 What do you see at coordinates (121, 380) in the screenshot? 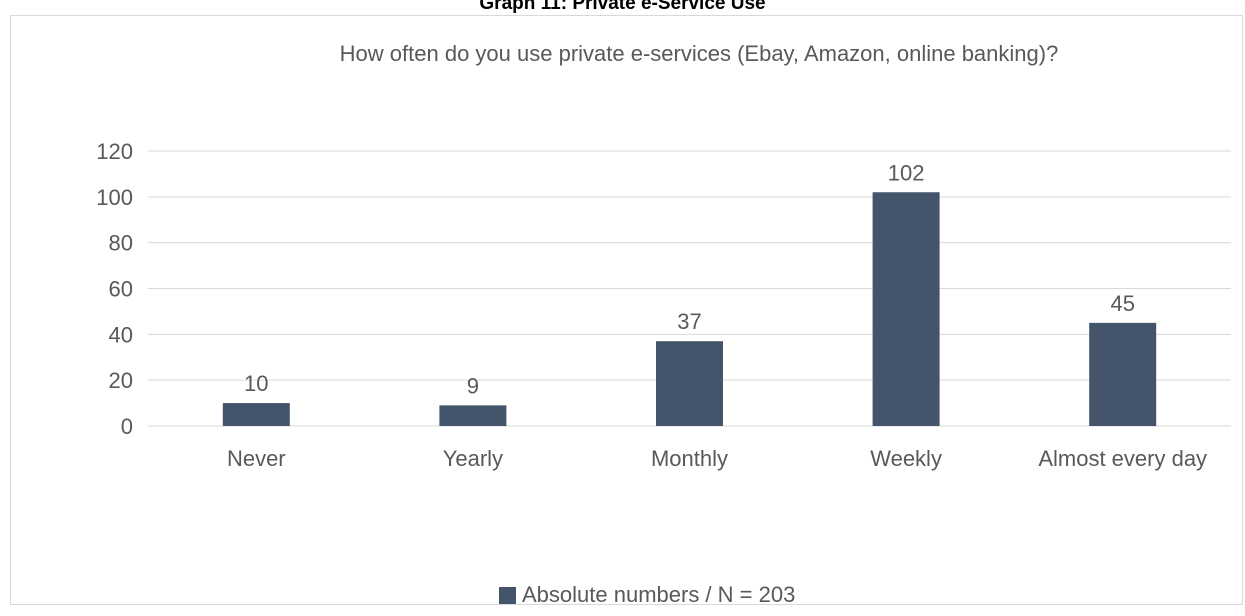
I see `y-tick-label: 20` at bounding box center [121, 380].